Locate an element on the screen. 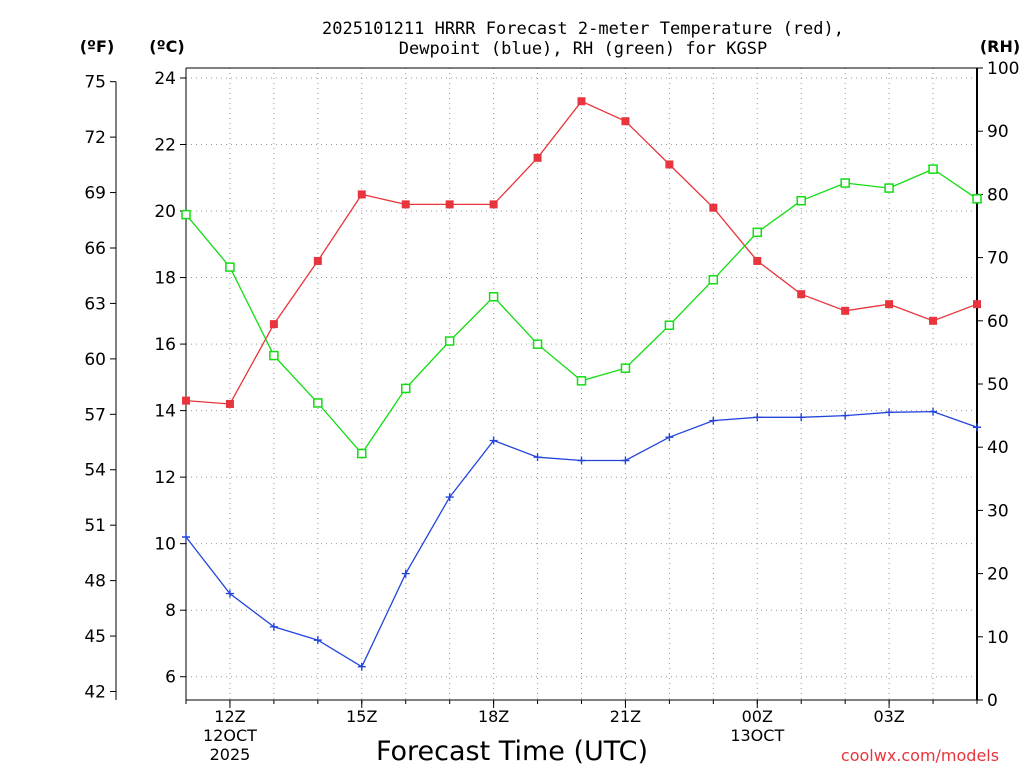  fahrenheit-unit-label: (ºF) is located at coordinates (97, 46).